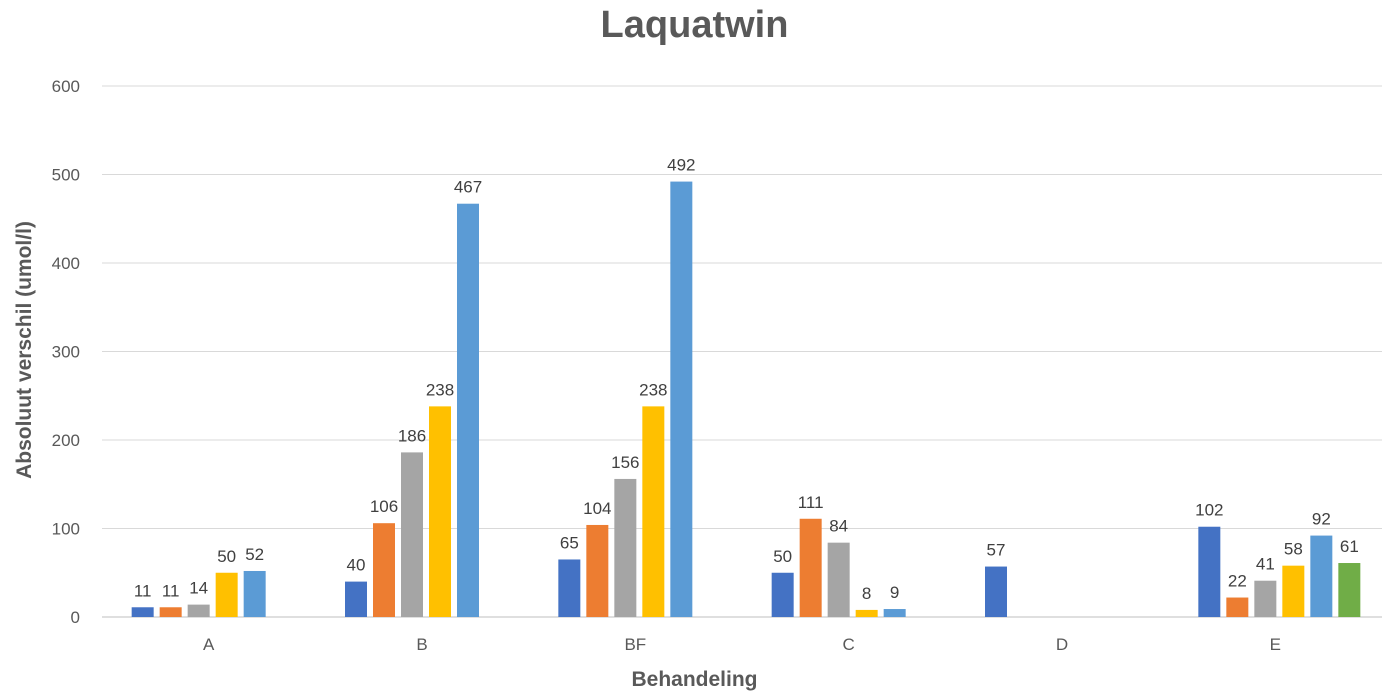  What do you see at coordinates (597, 508) in the screenshot?
I see `data-label: 104` at bounding box center [597, 508].